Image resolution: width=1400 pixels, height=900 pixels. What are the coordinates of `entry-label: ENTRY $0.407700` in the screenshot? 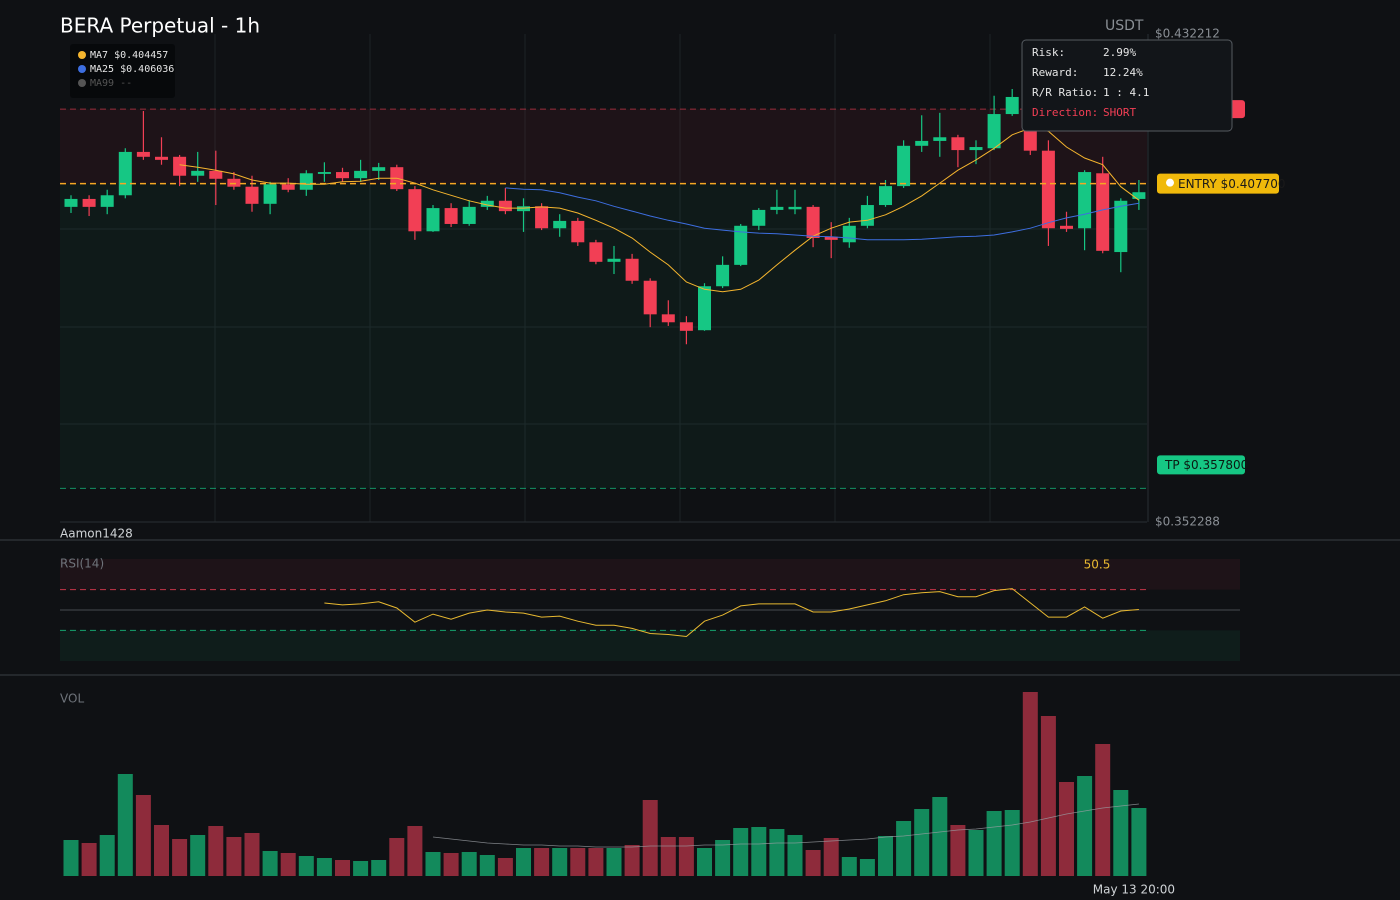 It's located at (1232, 184).